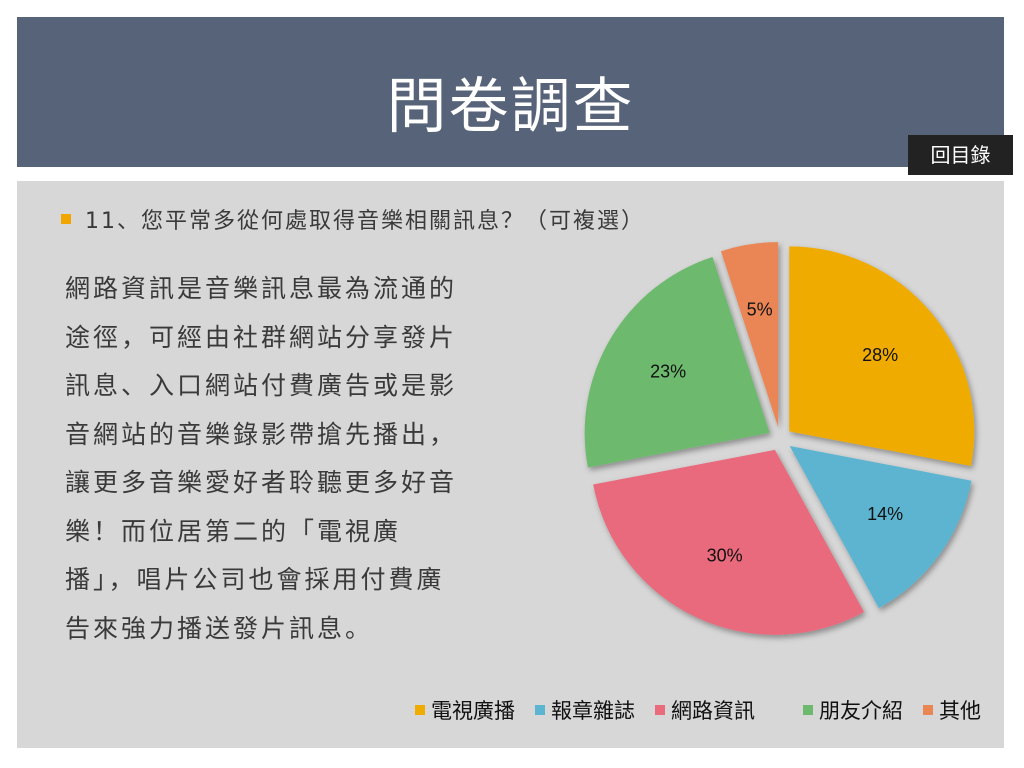 Image resolution: width=1024 pixels, height=768 pixels. I want to click on pie-slice-label-1: 28%, so click(880, 355).